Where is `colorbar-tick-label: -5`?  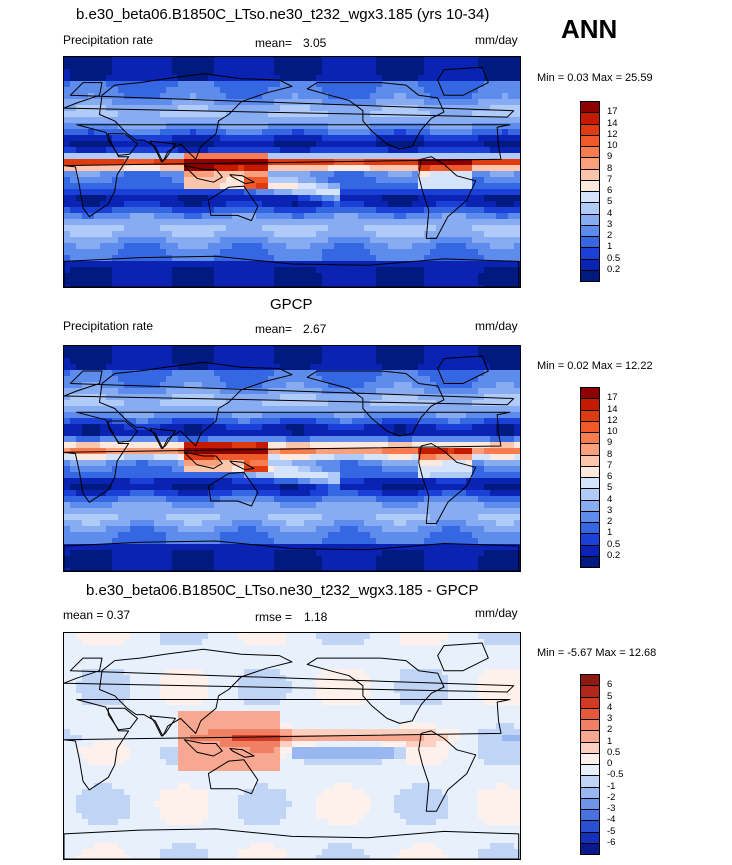
colorbar-tick-label: -5 is located at coordinates (611, 831).